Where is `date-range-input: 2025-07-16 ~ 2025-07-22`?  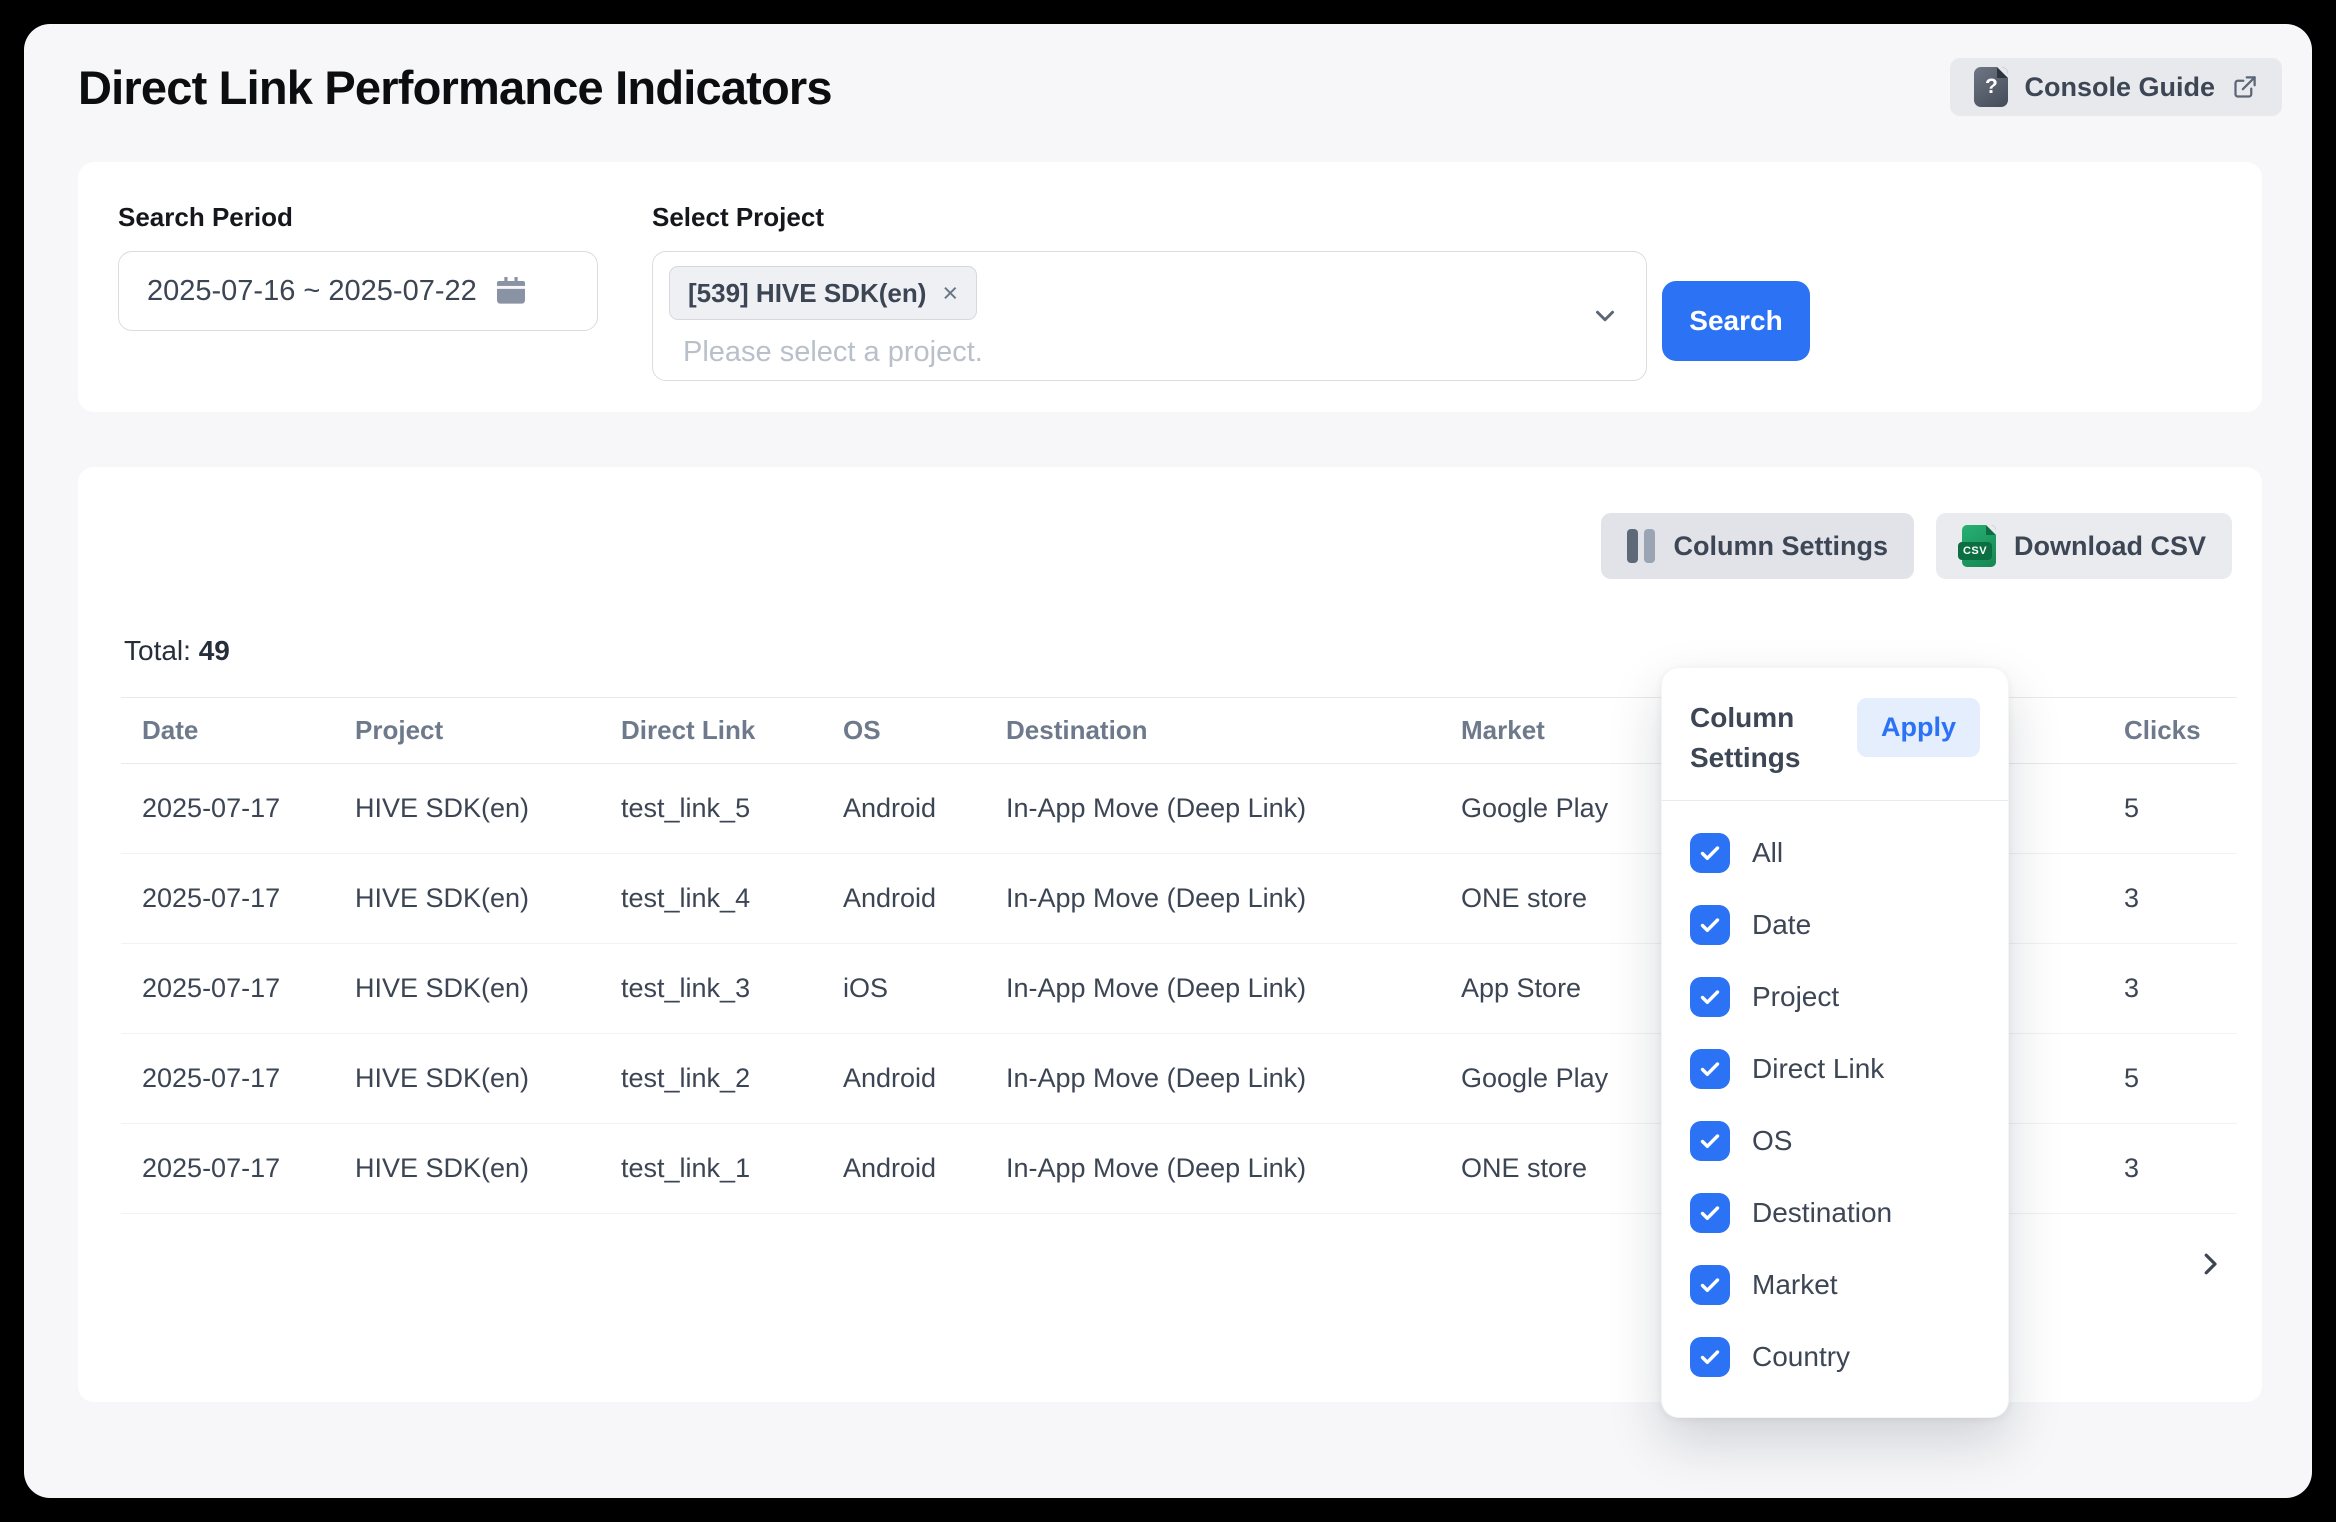
date-range-input: 2025-07-16 ~ 2025-07-22 is located at coordinates (358, 291).